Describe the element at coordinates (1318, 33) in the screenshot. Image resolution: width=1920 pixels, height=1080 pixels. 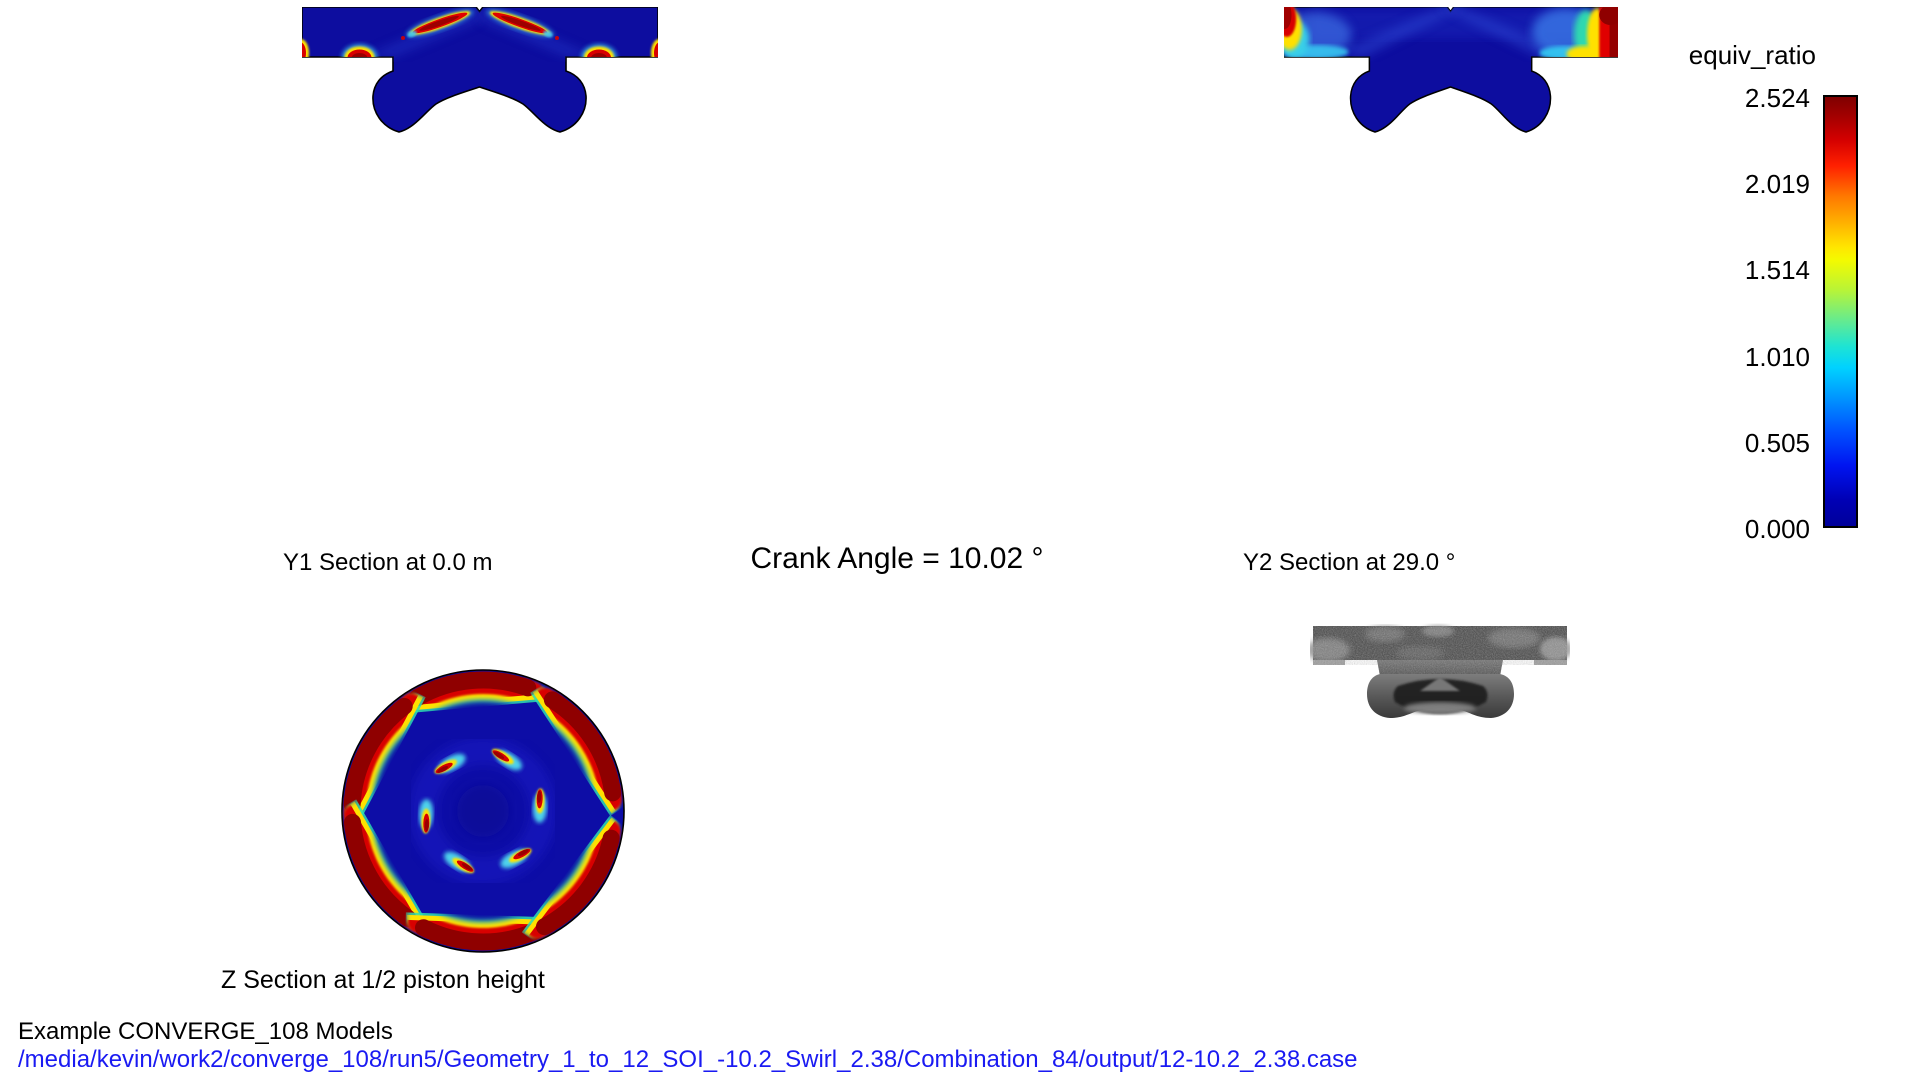
I see `y2-rich-zone-left` at that location.